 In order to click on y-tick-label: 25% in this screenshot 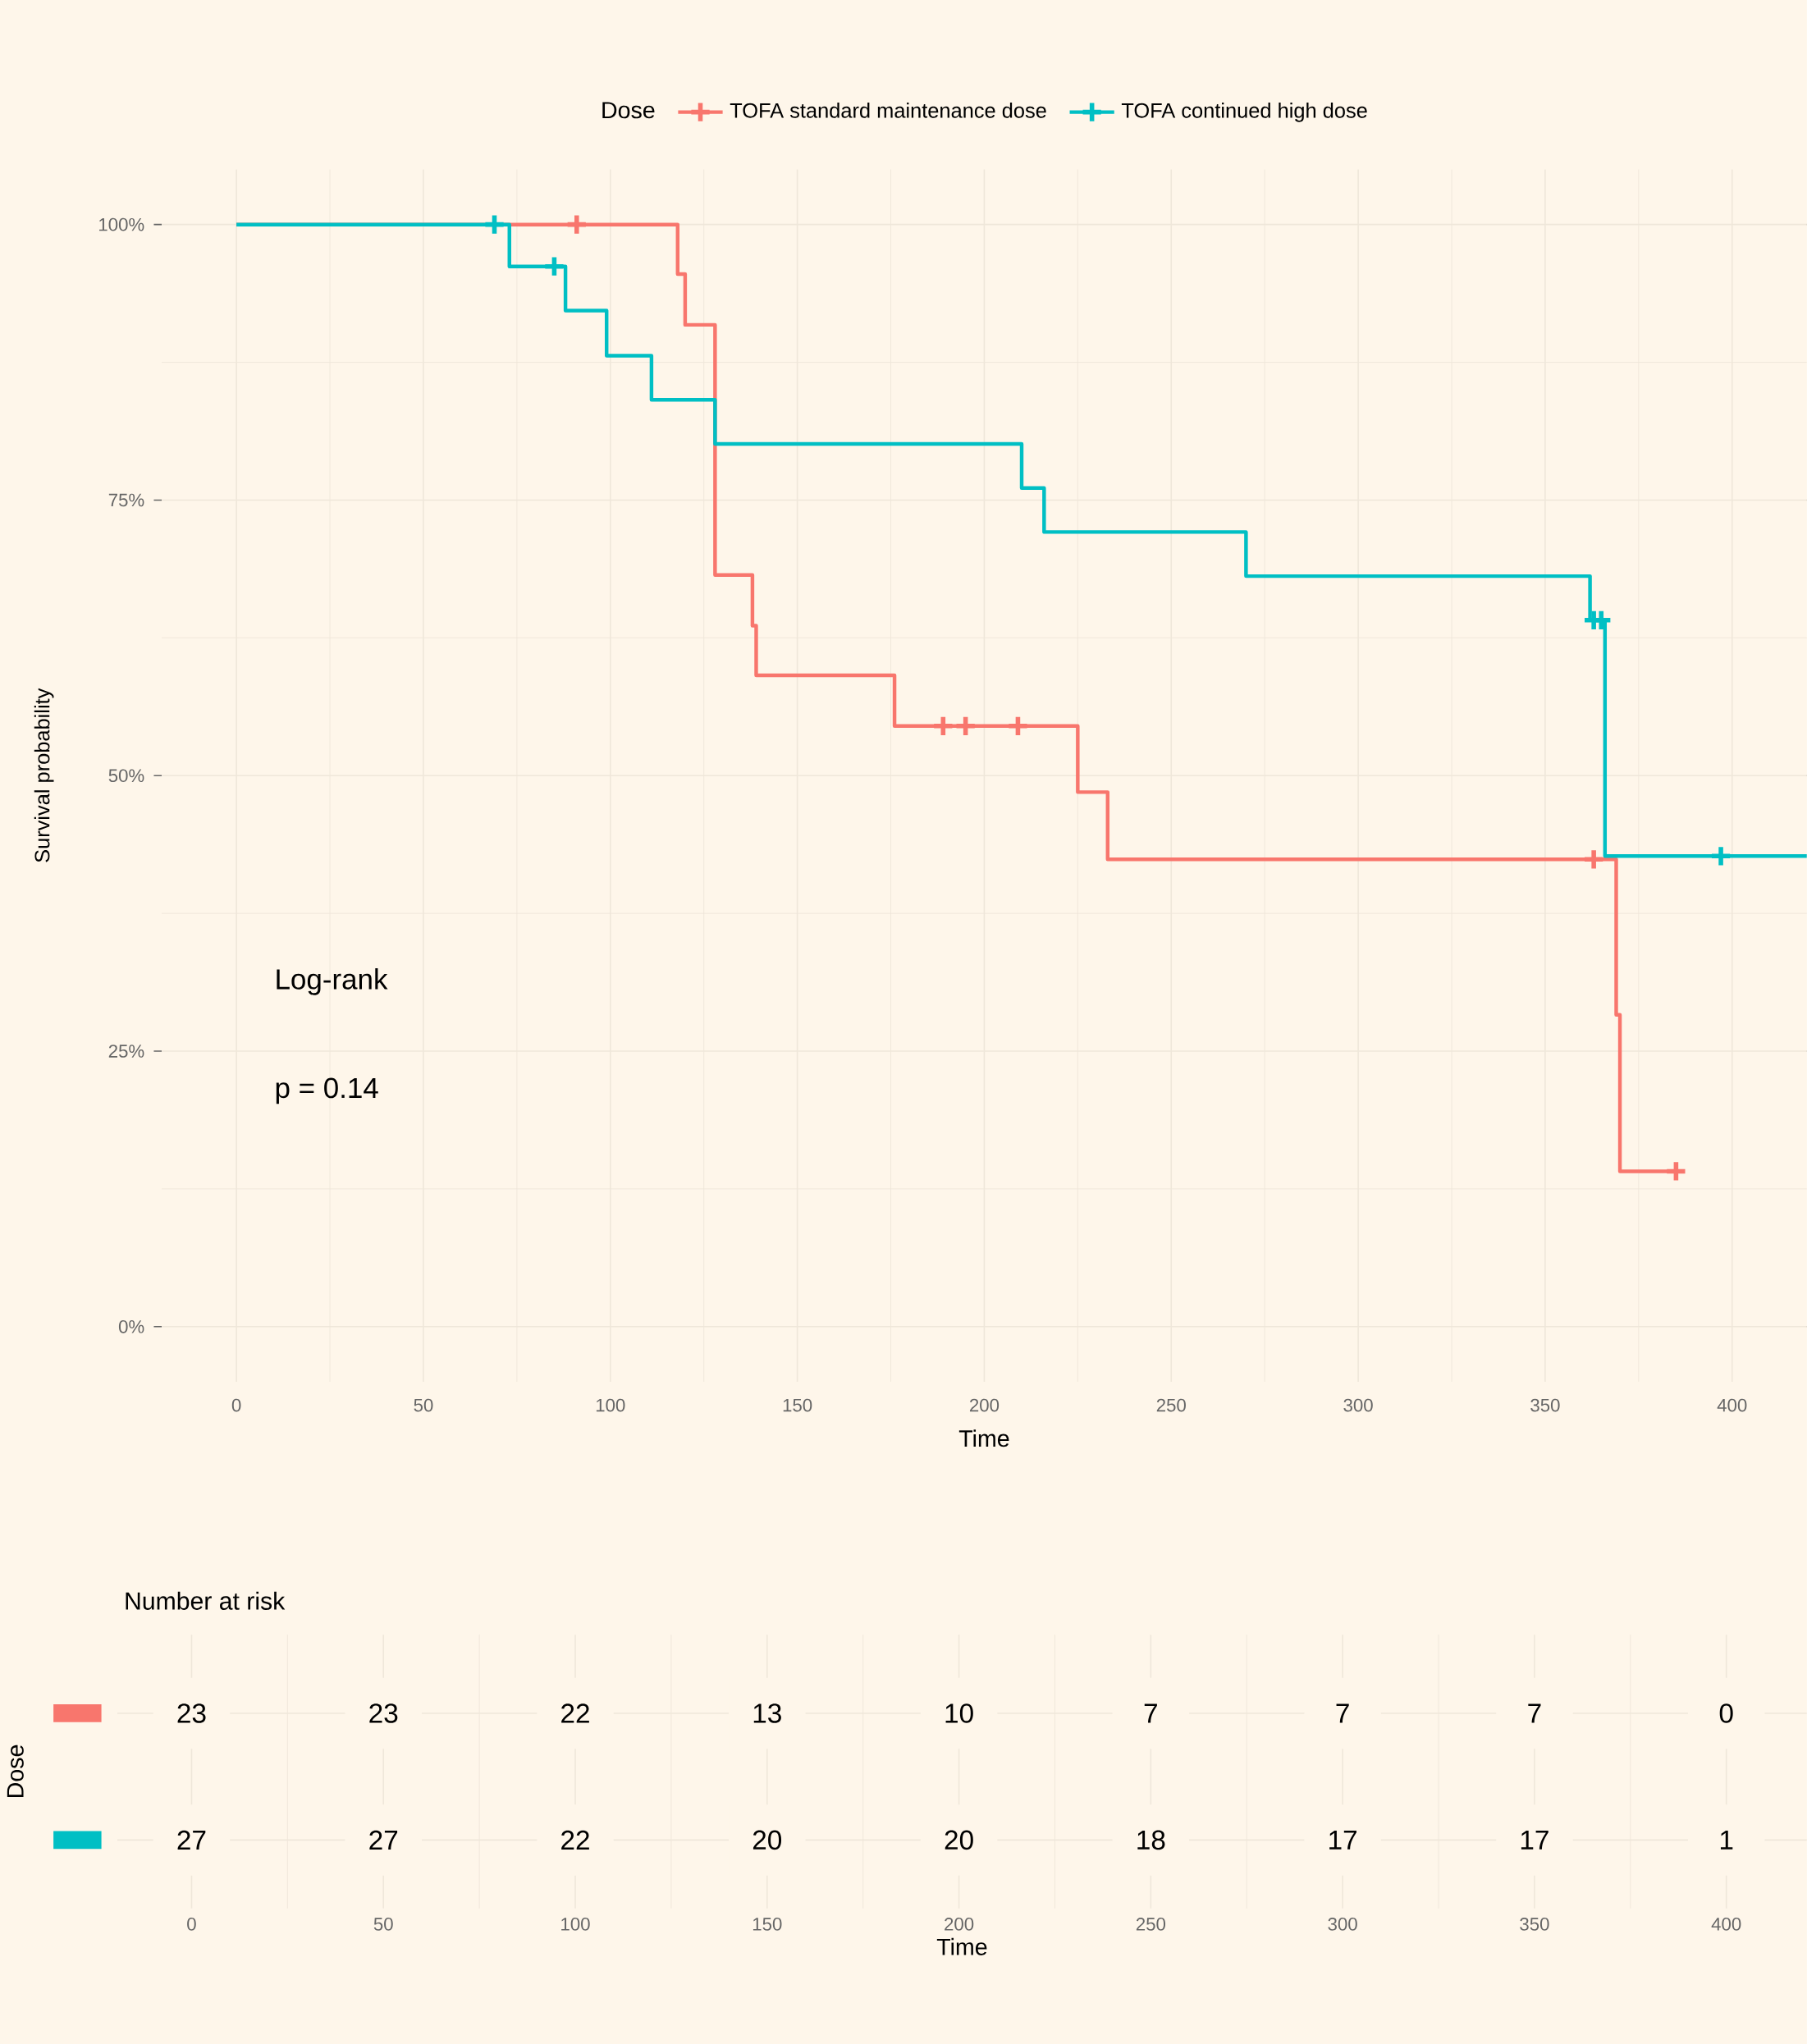, I will do `click(126, 1051)`.